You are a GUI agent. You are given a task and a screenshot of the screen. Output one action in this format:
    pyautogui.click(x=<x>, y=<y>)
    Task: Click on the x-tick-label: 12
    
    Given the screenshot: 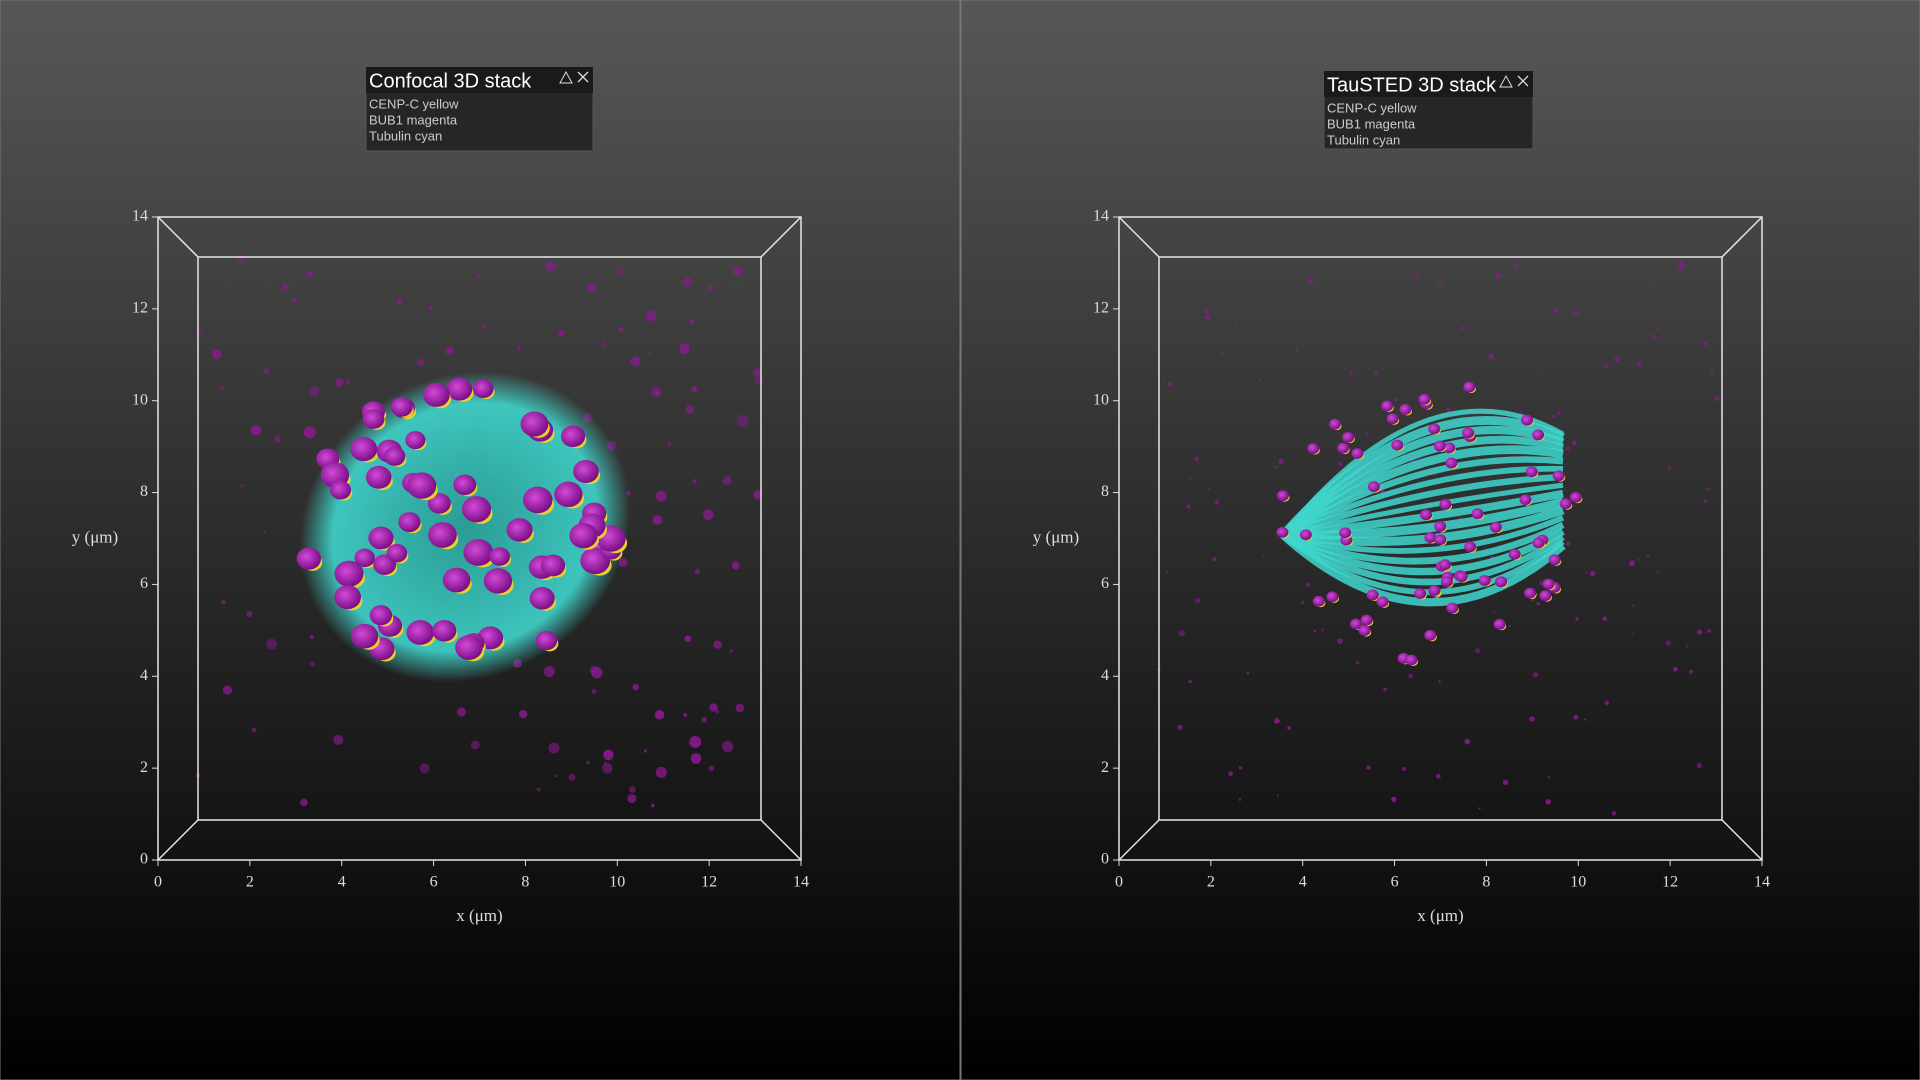 What is the action you would take?
    pyautogui.click(x=1670, y=882)
    